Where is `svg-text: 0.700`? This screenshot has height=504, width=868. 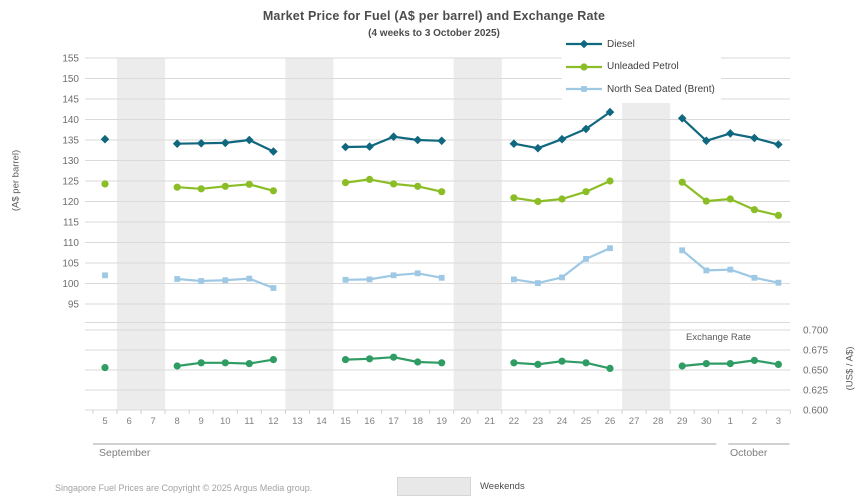 svg-text: 0.700 is located at coordinates (815, 331).